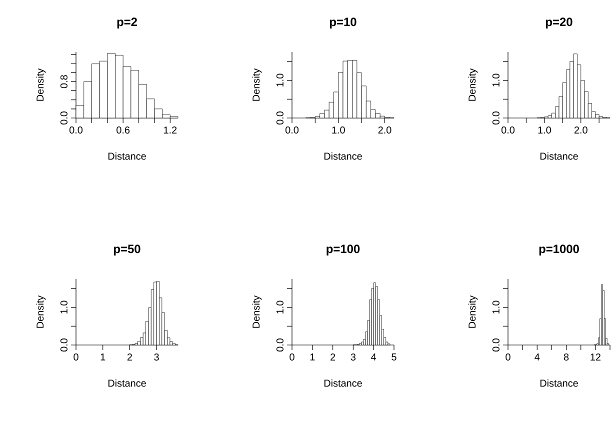  Describe the element at coordinates (127, 23) in the screenshot. I see `chart-title: p=2` at that location.